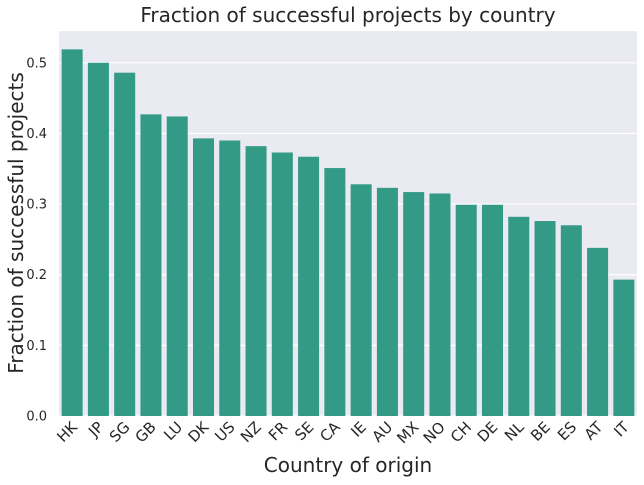 The image size is (644, 485). I want to click on bar-nl, so click(519, 316).